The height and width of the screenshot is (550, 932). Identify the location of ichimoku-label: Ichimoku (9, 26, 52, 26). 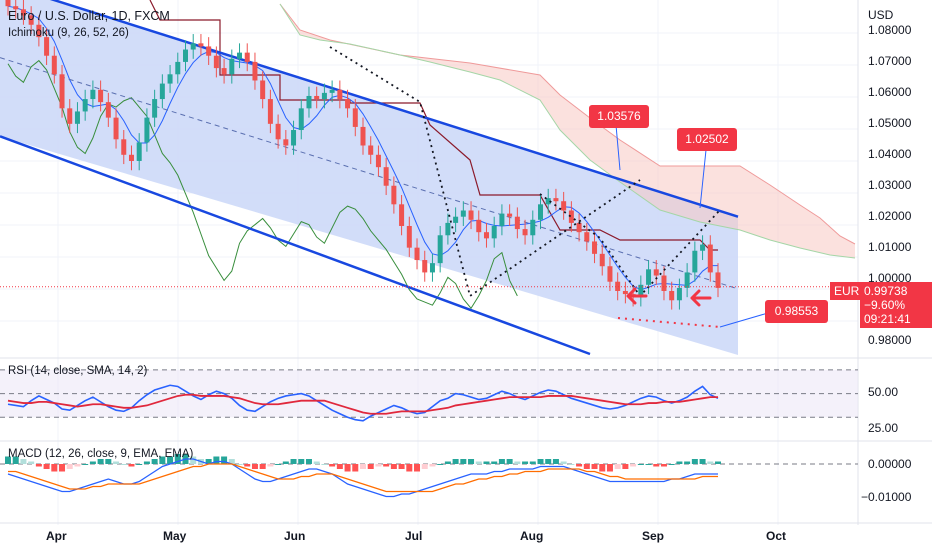
(68, 33).